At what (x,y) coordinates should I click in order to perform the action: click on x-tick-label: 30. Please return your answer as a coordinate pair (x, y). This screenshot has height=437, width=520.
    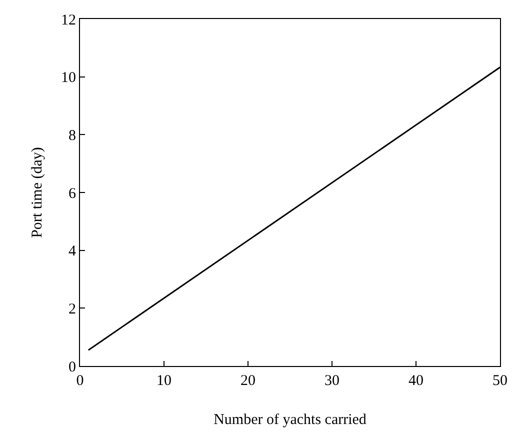
    Looking at the image, I should click on (332, 381).